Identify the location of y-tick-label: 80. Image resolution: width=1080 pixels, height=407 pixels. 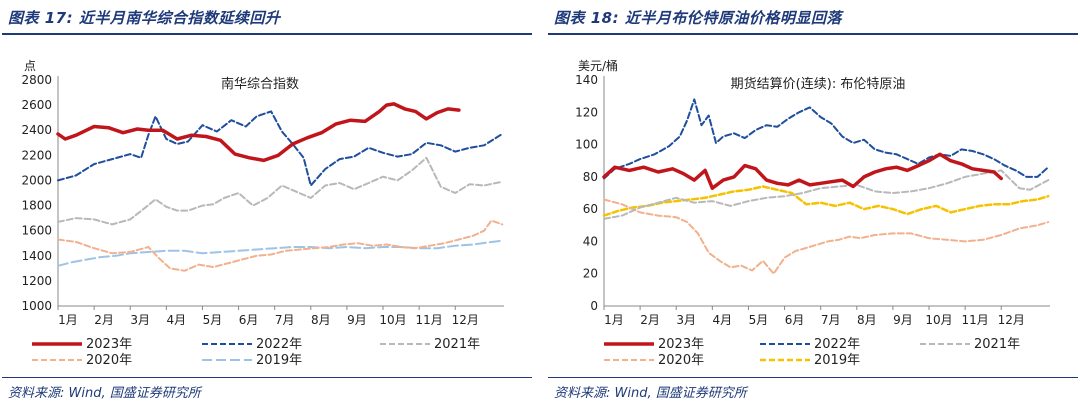
(590, 177).